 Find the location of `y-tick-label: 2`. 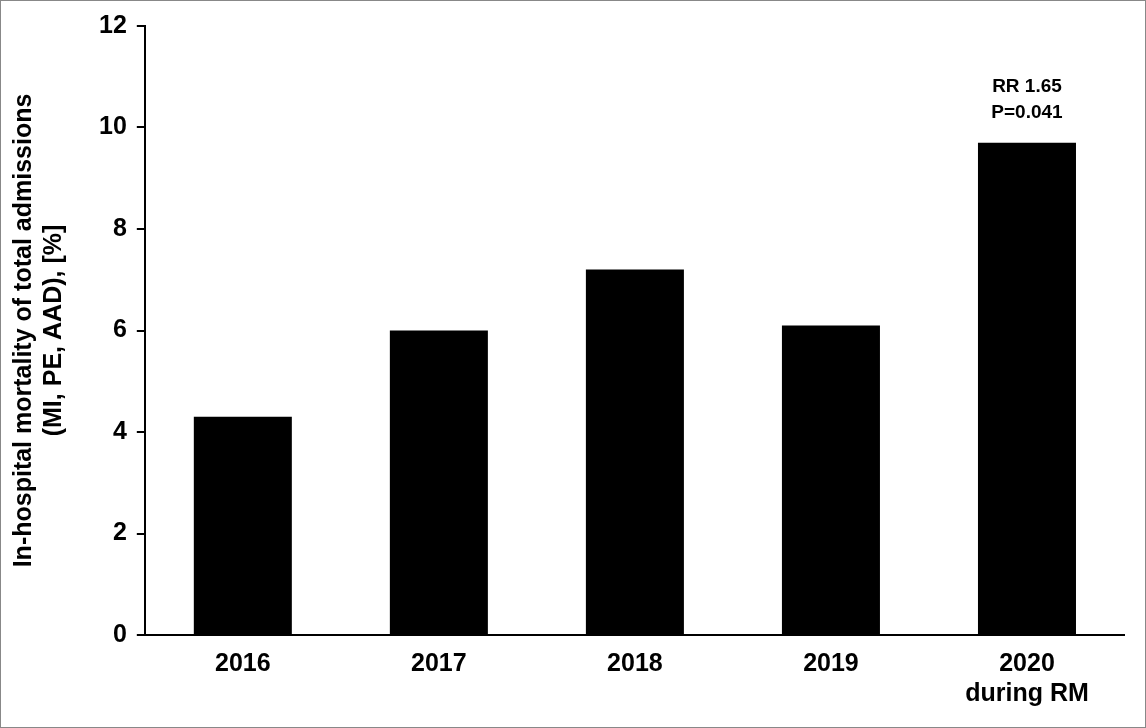

y-tick-label: 2 is located at coordinates (119, 531).